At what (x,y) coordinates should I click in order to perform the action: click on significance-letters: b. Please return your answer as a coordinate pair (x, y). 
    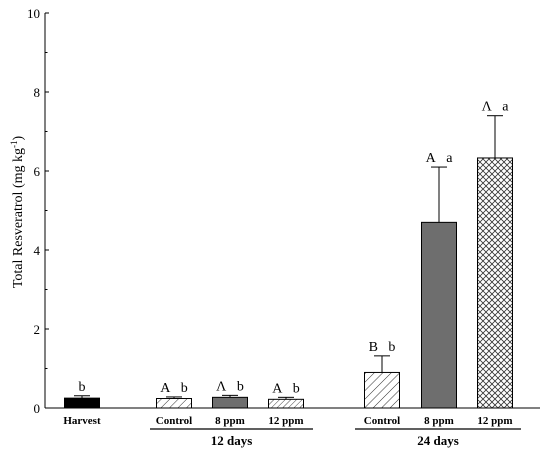
    Looking at the image, I should click on (82, 387).